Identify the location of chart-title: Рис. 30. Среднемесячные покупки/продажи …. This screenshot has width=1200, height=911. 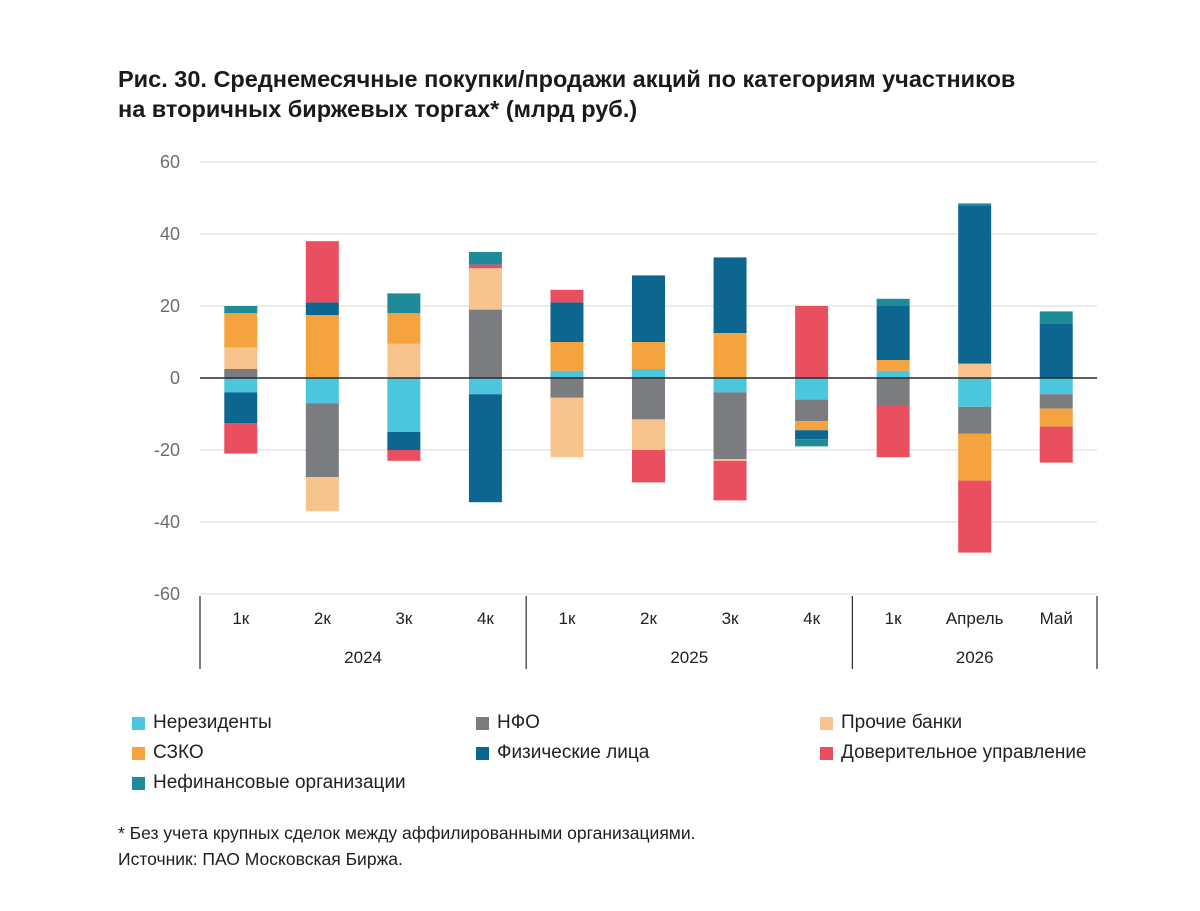
(638, 94).